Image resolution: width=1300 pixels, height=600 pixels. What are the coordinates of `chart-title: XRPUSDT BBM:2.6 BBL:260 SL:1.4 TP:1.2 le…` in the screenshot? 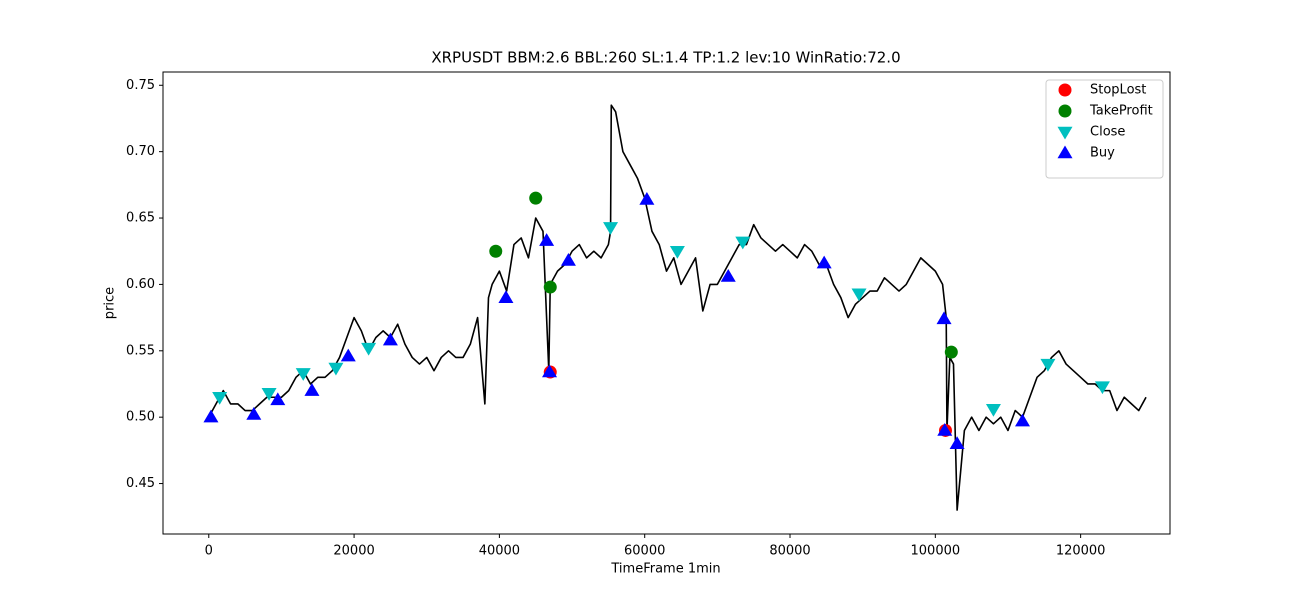 It's located at (665, 58).